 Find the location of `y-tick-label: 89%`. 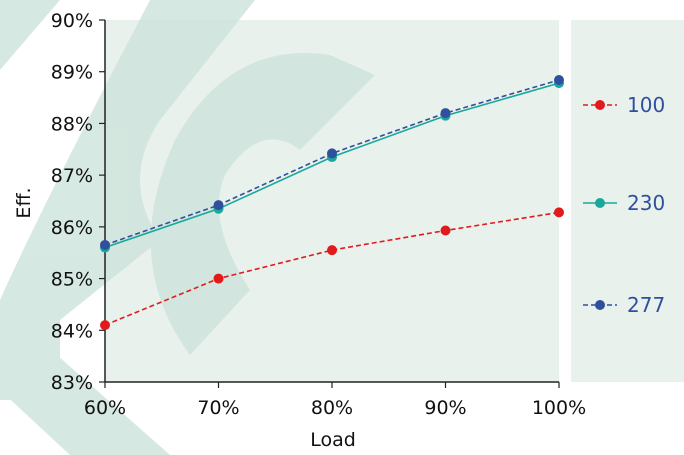

y-tick-label: 89% is located at coordinates (72, 73).